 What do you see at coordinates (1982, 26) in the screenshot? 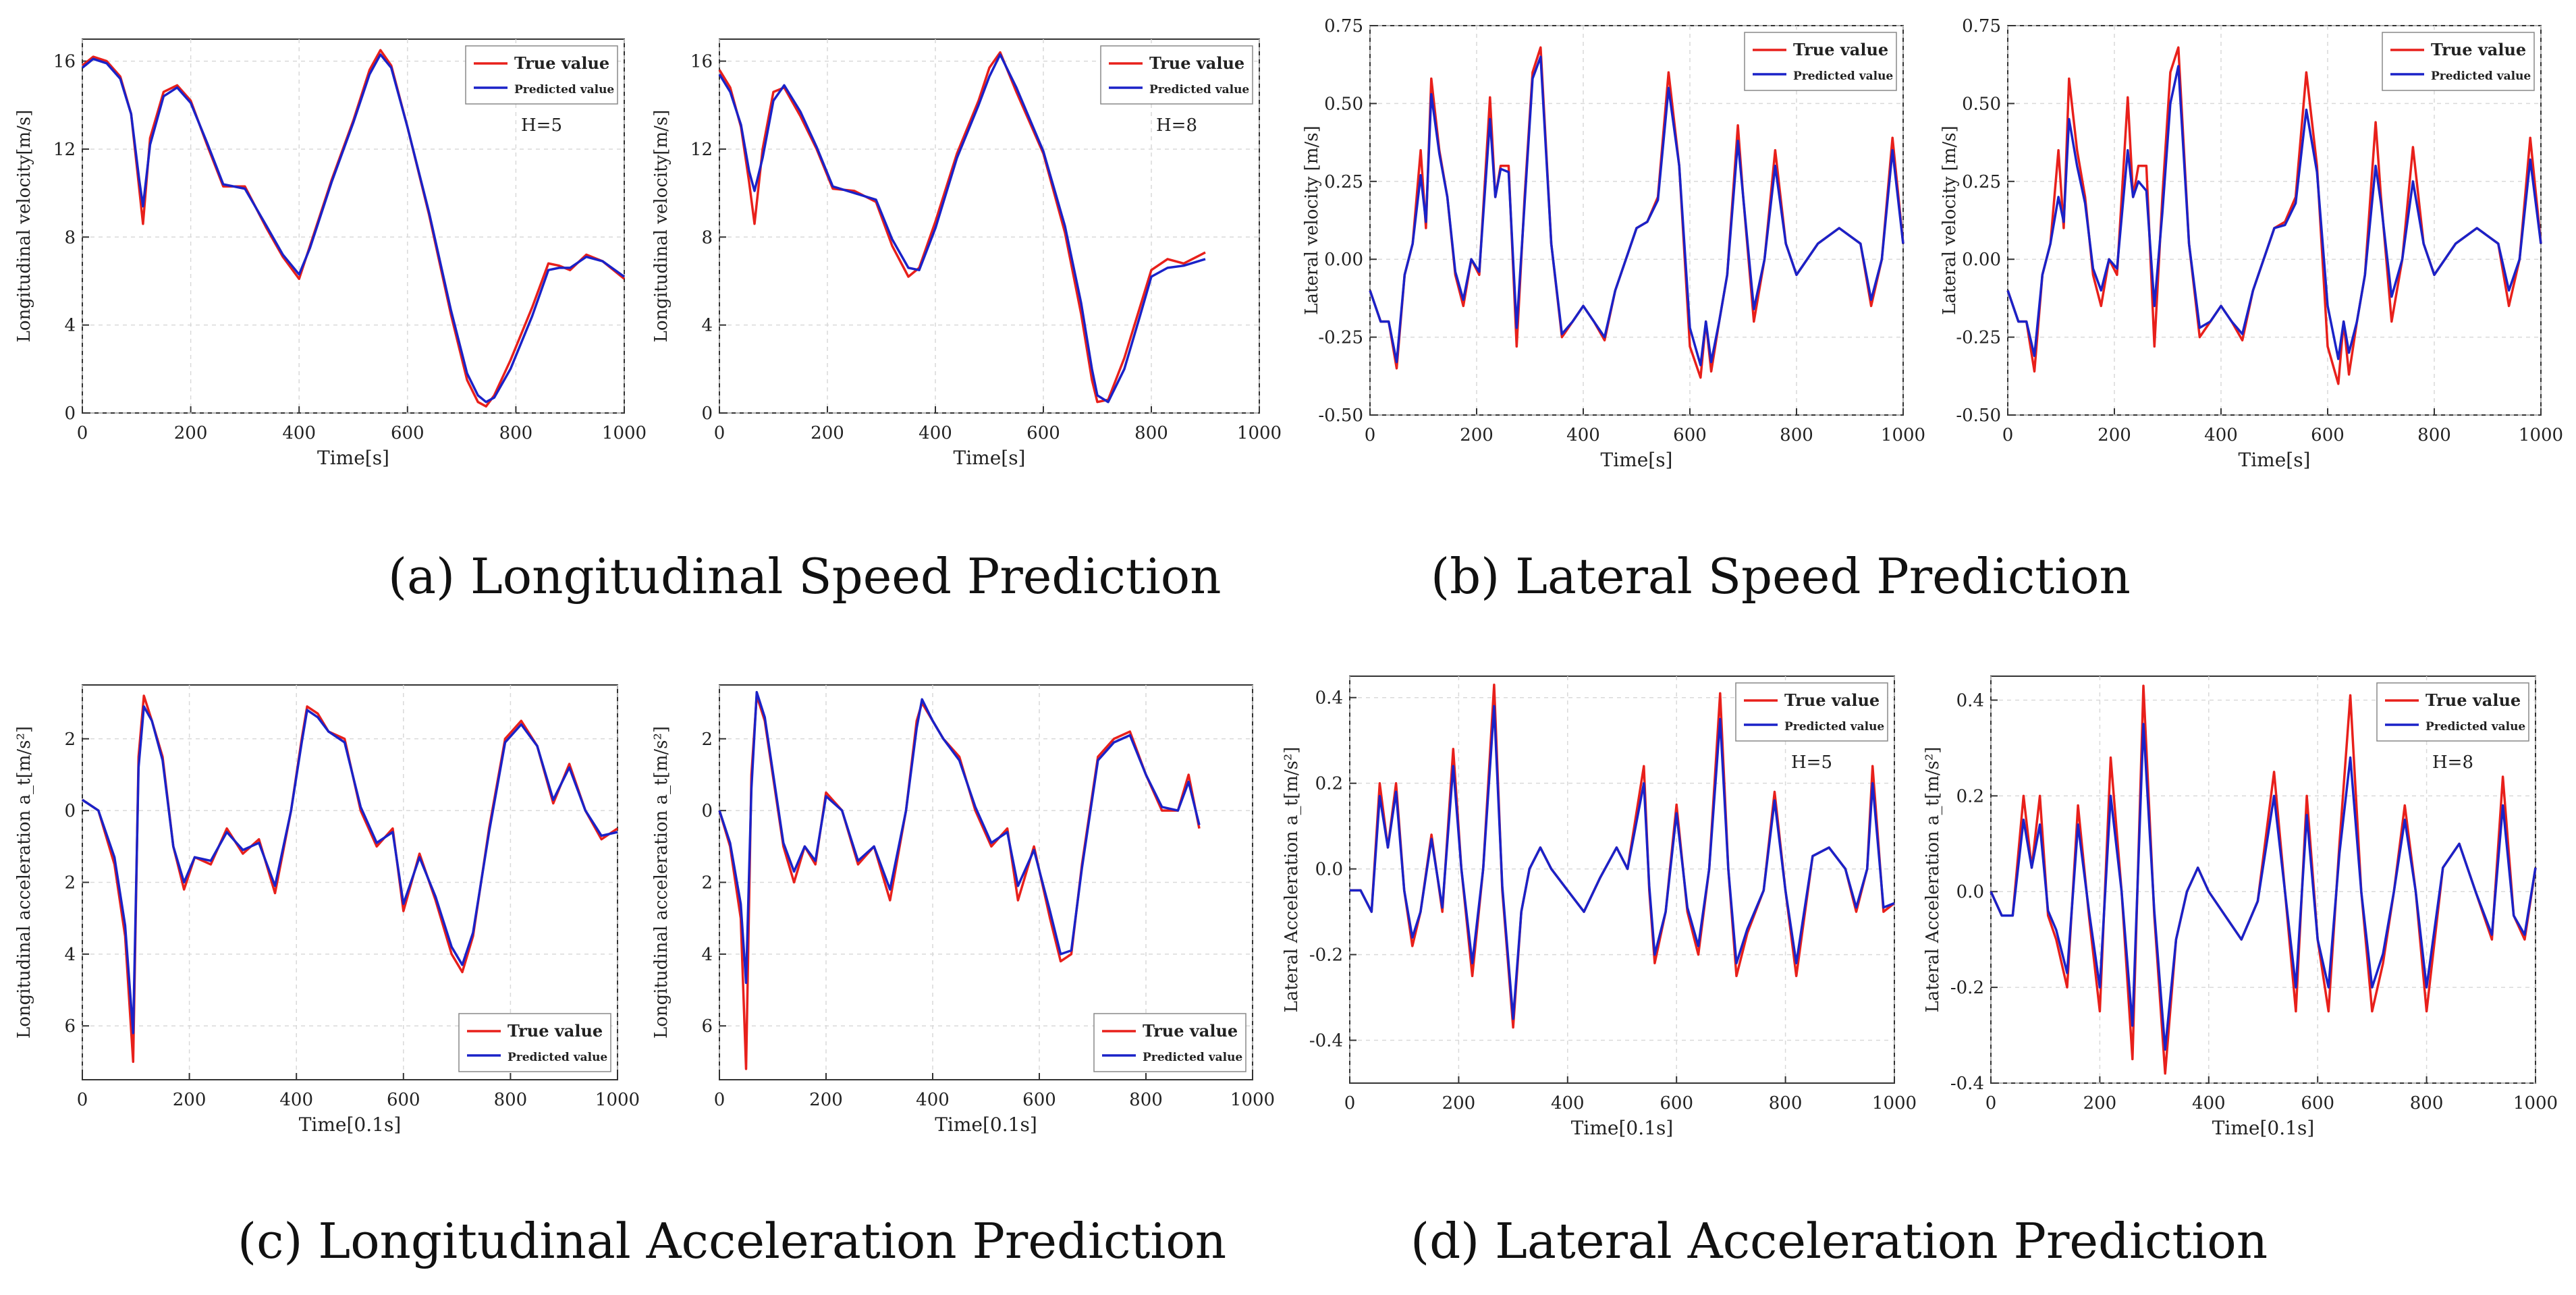
I see `y-tick-label: 0.75` at bounding box center [1982, 26].